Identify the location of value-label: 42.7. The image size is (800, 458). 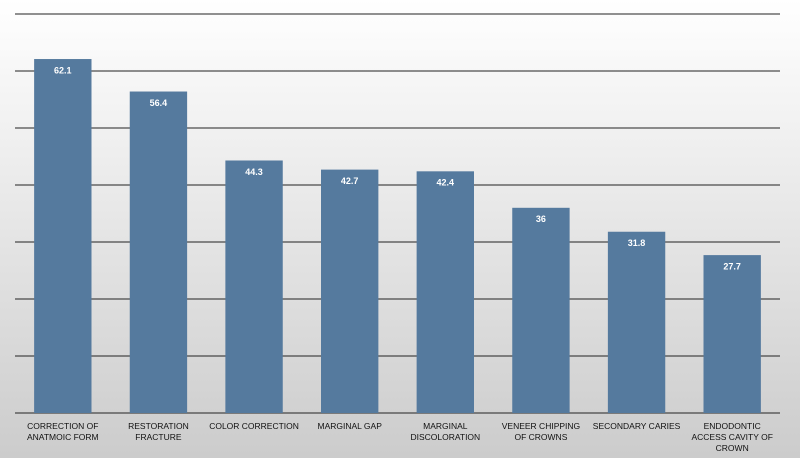
(350, 181).